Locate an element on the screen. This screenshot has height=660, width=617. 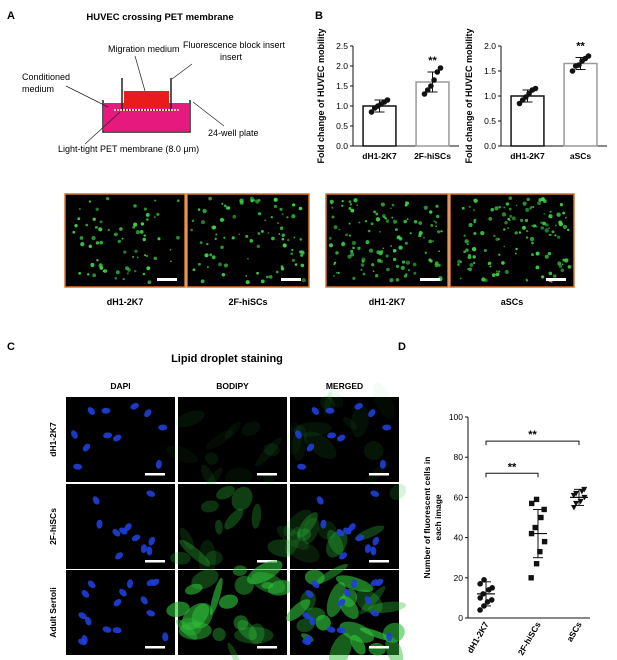
micrograph is located at coordinates (120, 439).